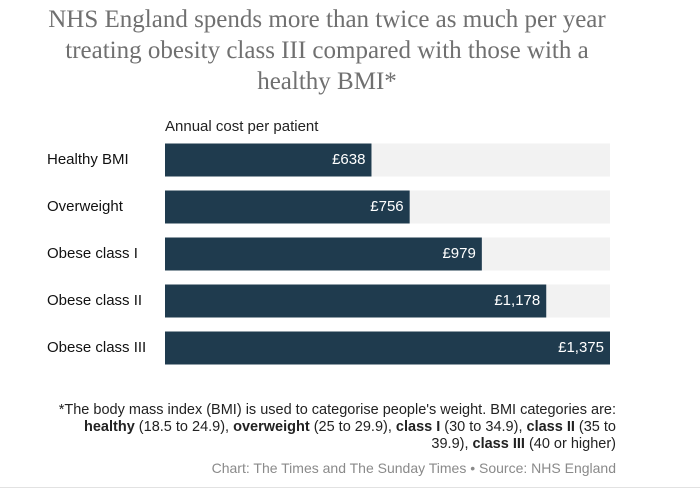  Describe the element at coordinates (458, 253) in the screenshot. I see `value-label: £979` at that location.